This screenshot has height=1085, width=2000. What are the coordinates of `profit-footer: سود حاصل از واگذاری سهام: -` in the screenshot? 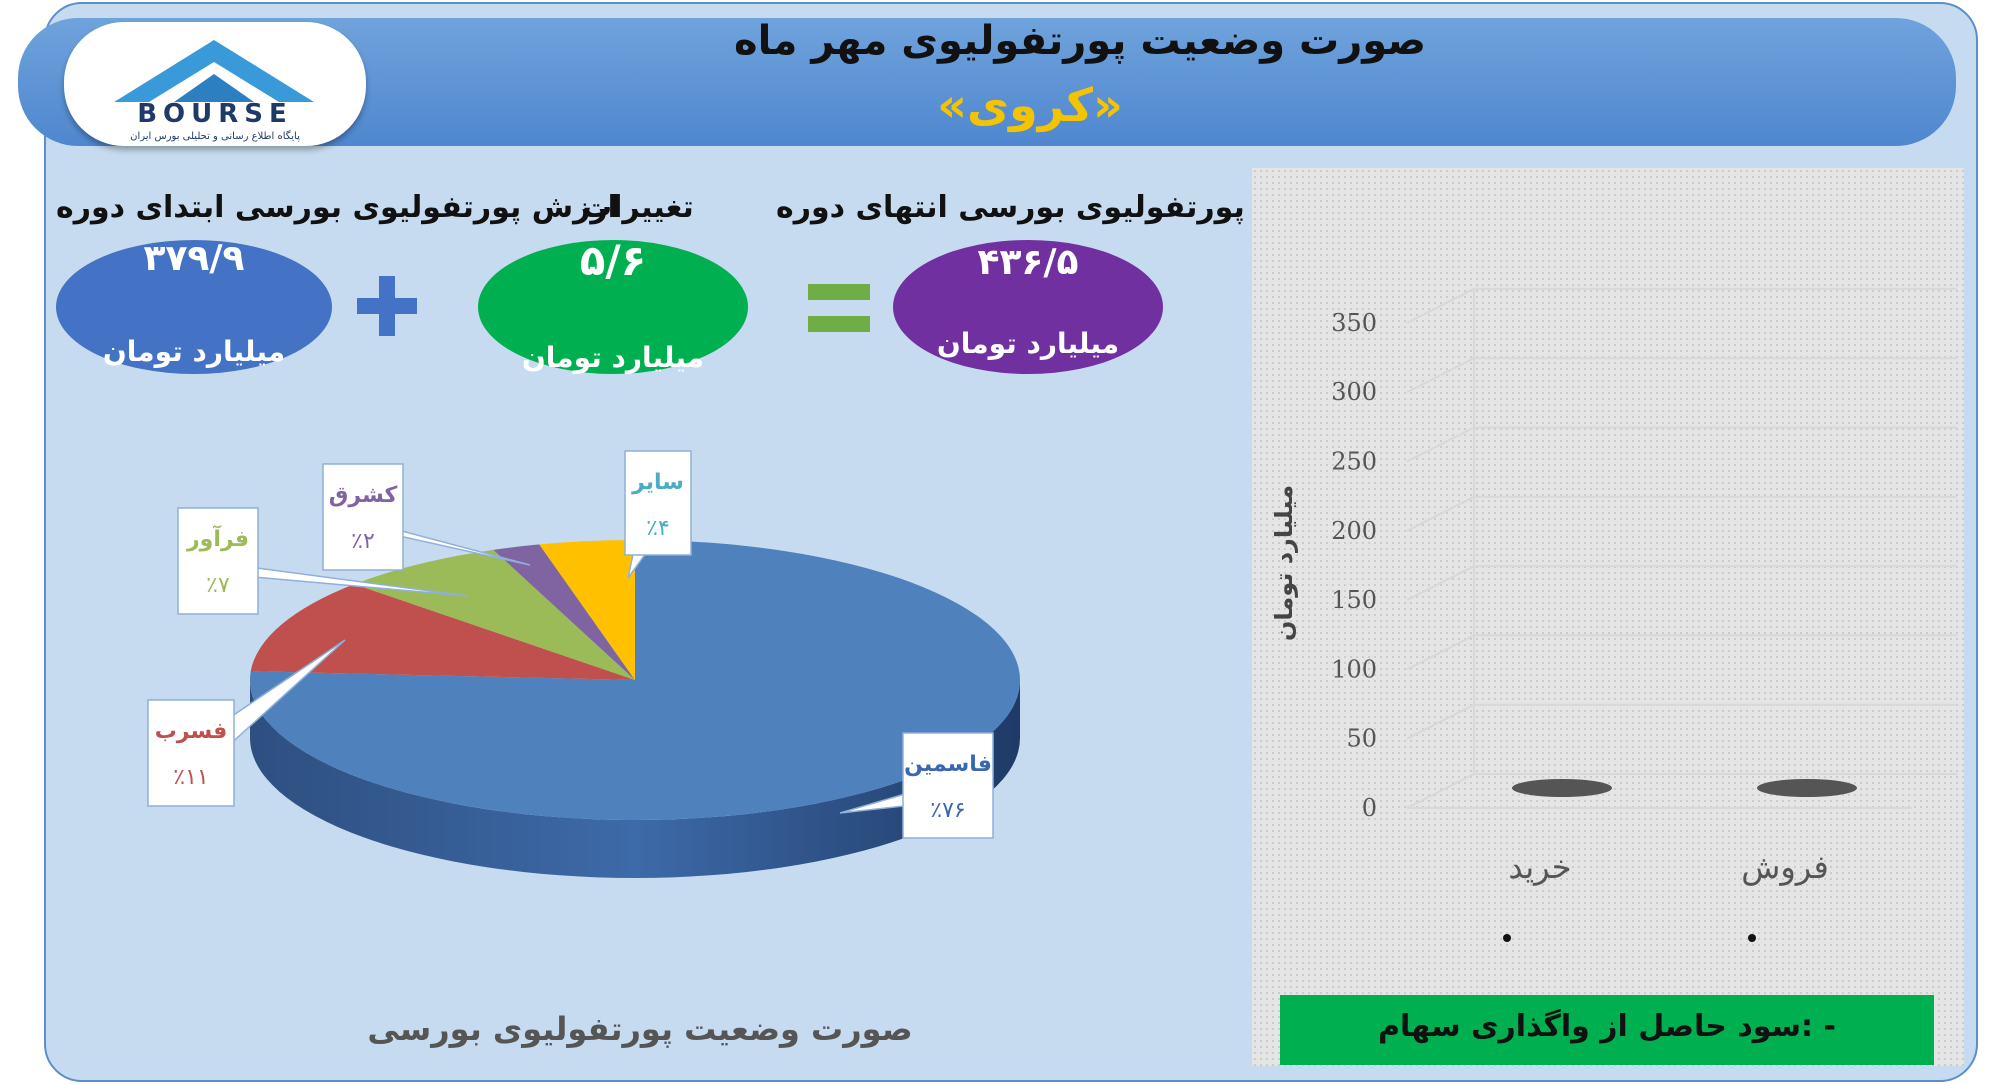 It's located at (1607, 1030).